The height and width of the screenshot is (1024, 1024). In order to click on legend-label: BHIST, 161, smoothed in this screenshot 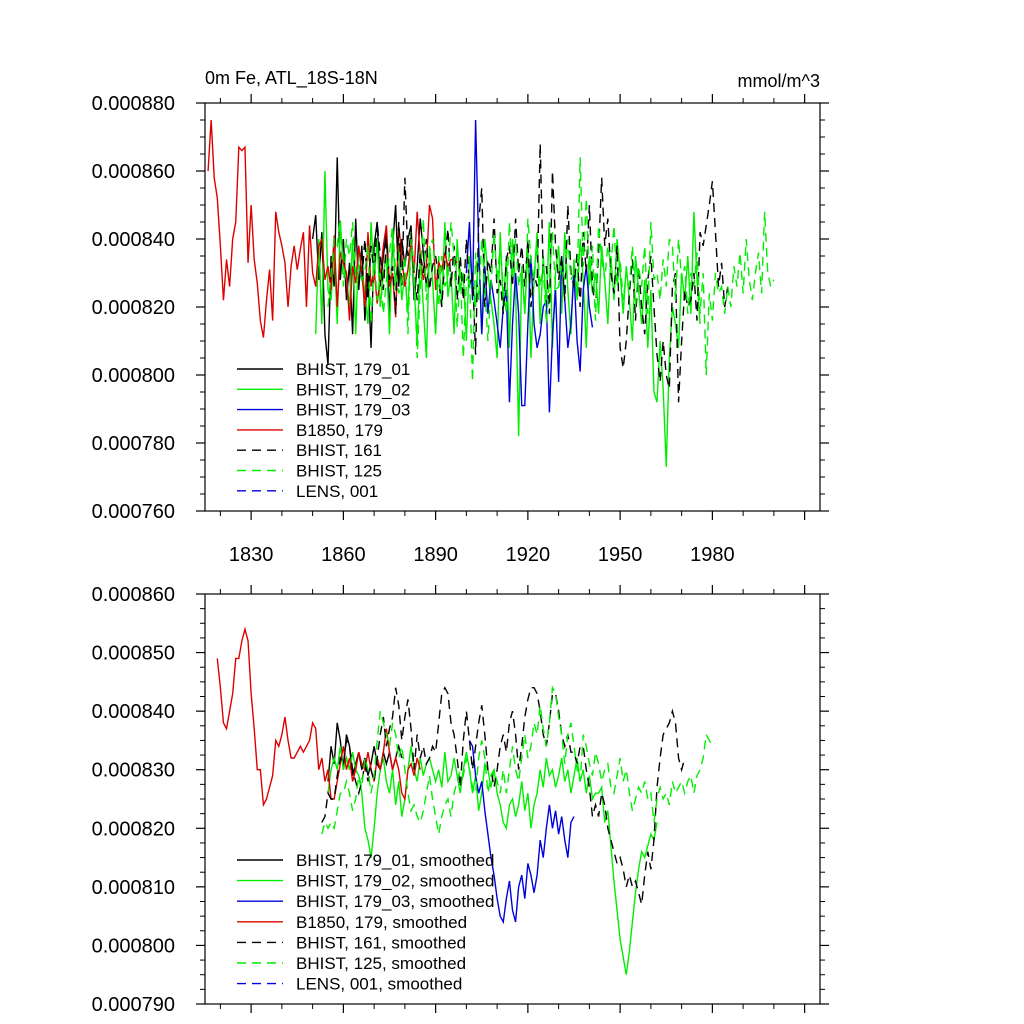, I will do `click(381, 942)`.